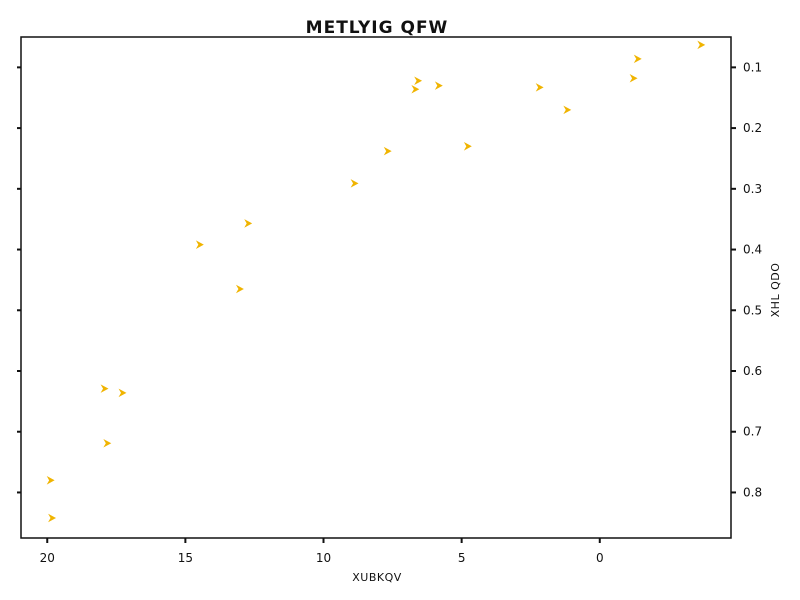 The image size is (800, 600). Describe the element at coordinates (462, 558) in the screenshot. I see `x-tick-label: 5` at that location.